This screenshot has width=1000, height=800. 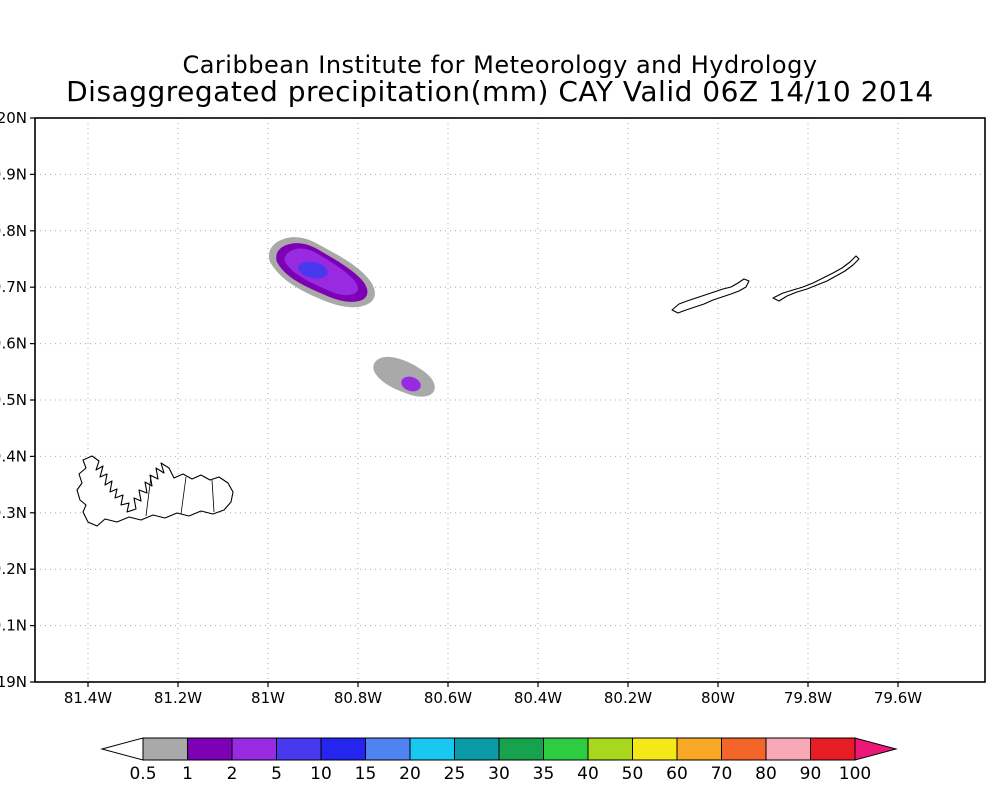 What do you see at coordinates (816, 278) in the screenshot?
I see `cayman-brac-outline` at bounding box center [816, 278].